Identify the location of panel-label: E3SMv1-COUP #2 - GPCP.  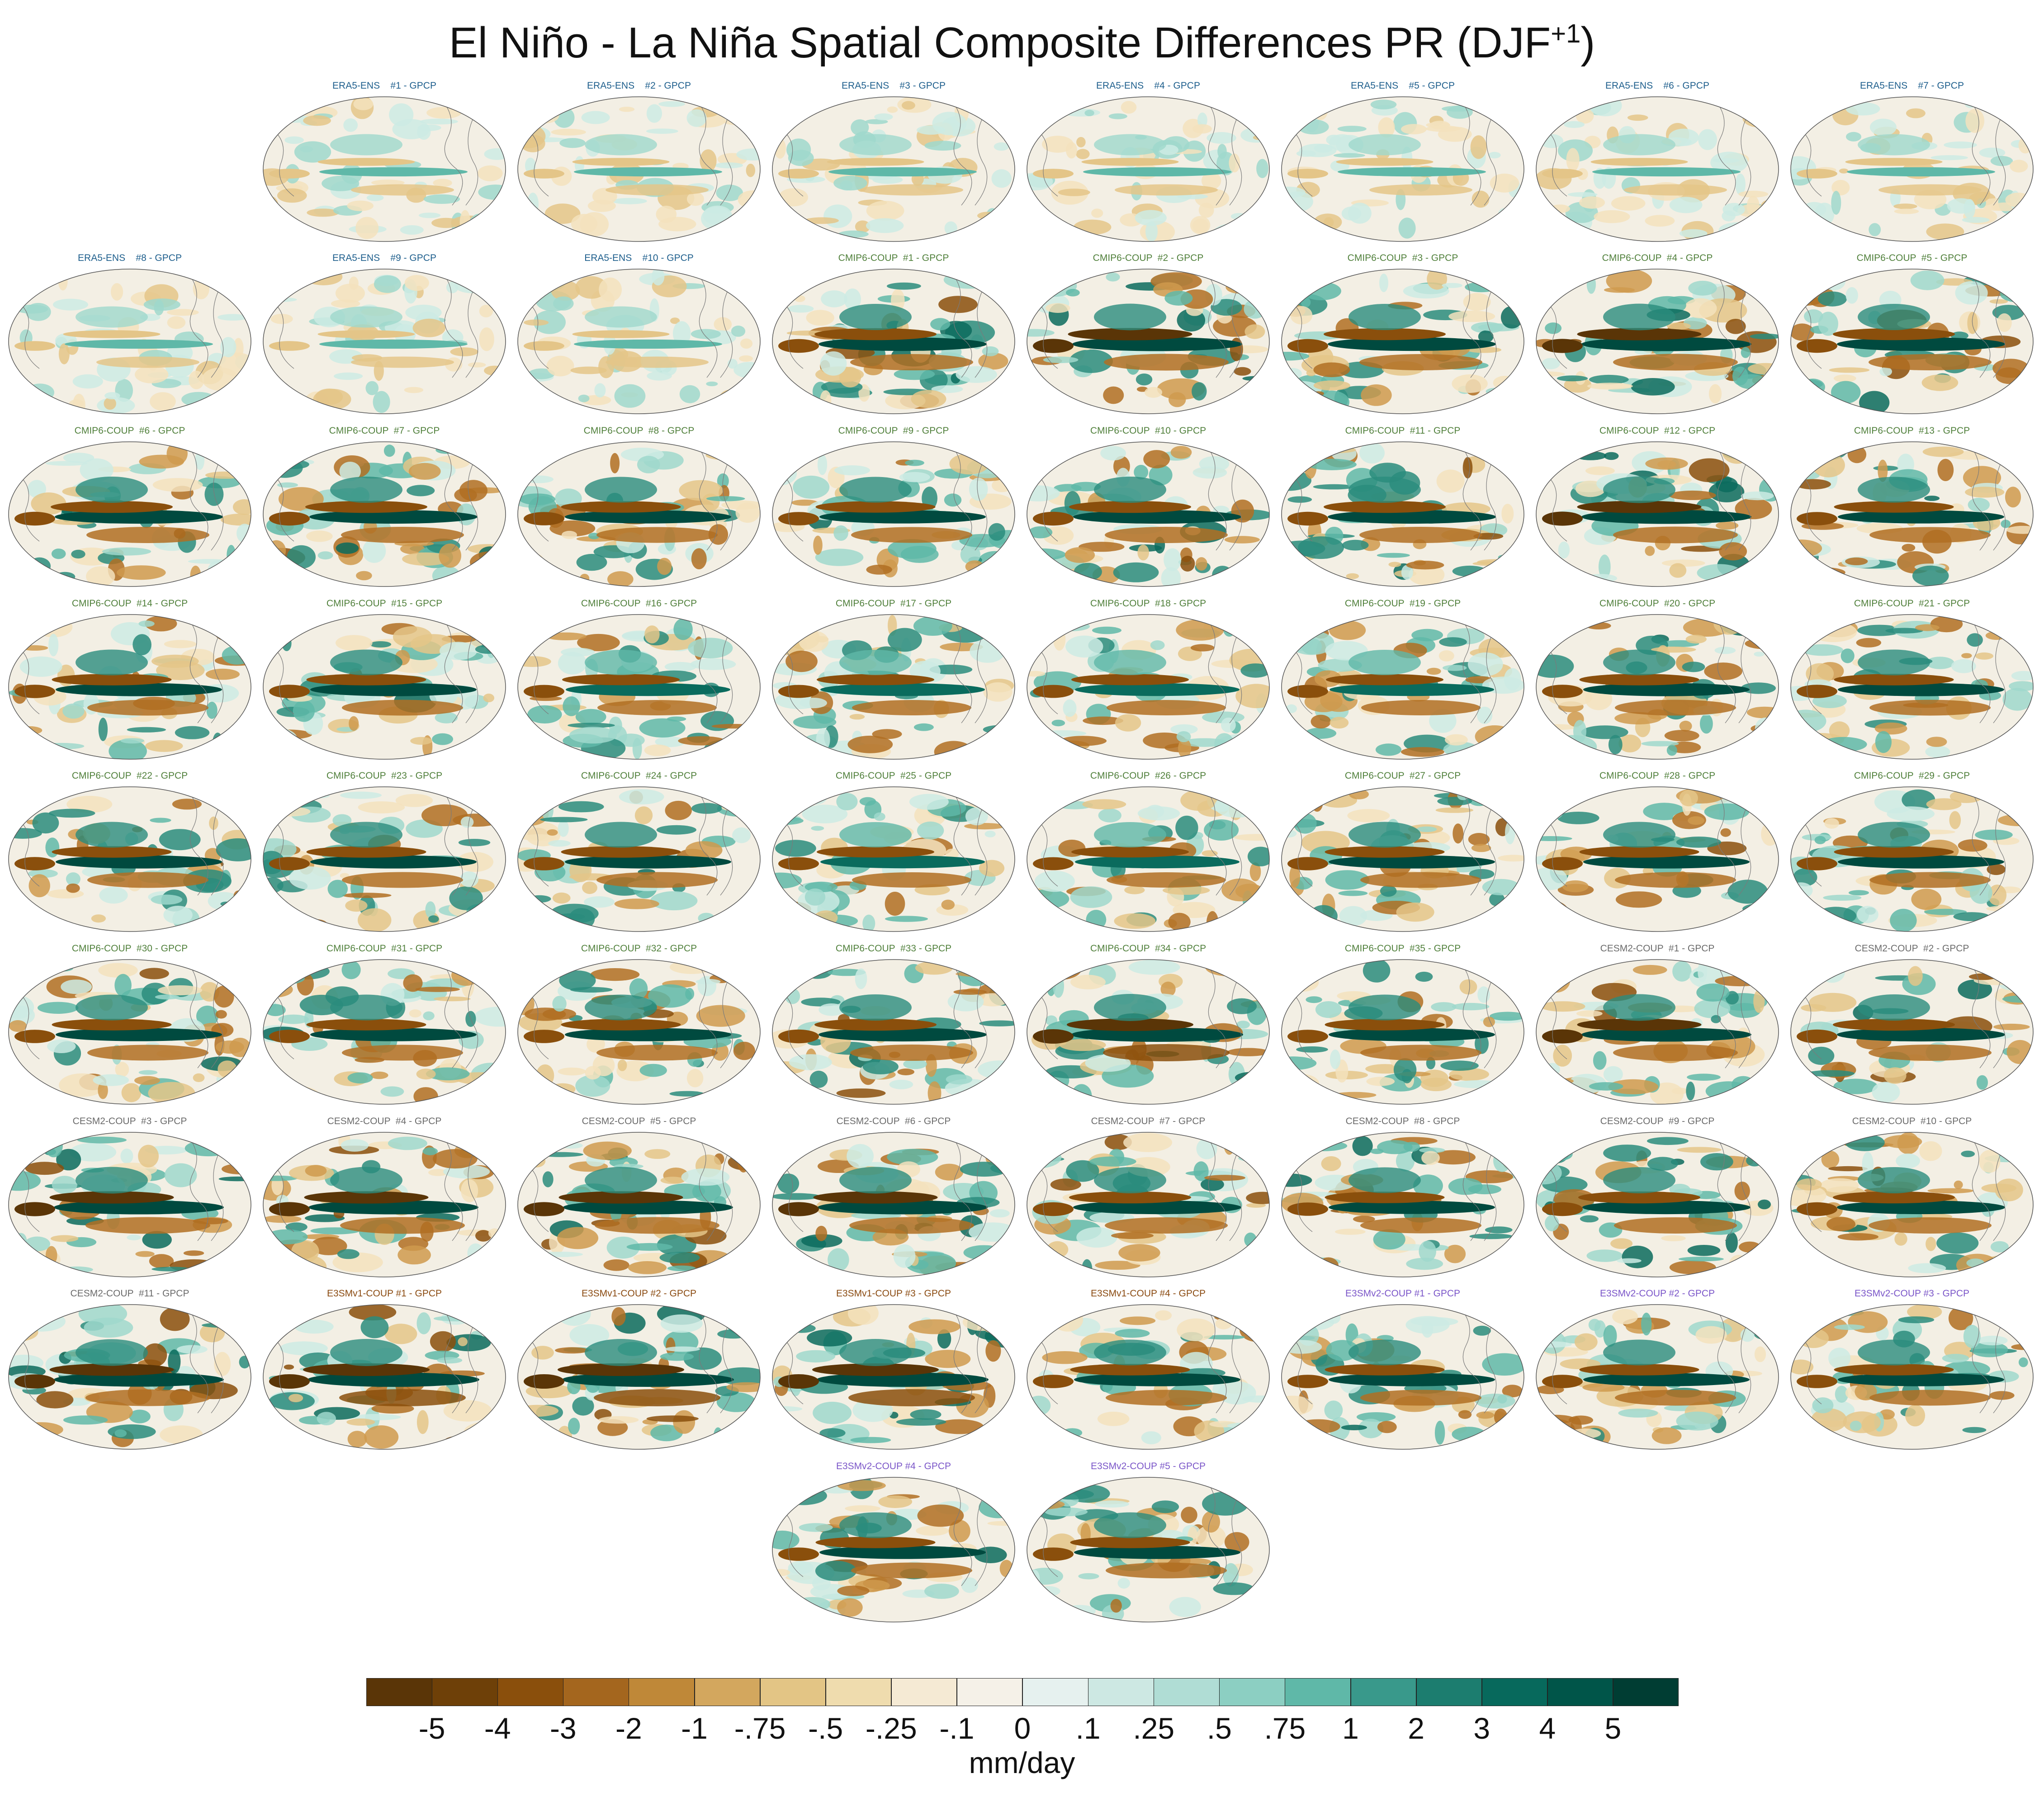
(639, 1294).